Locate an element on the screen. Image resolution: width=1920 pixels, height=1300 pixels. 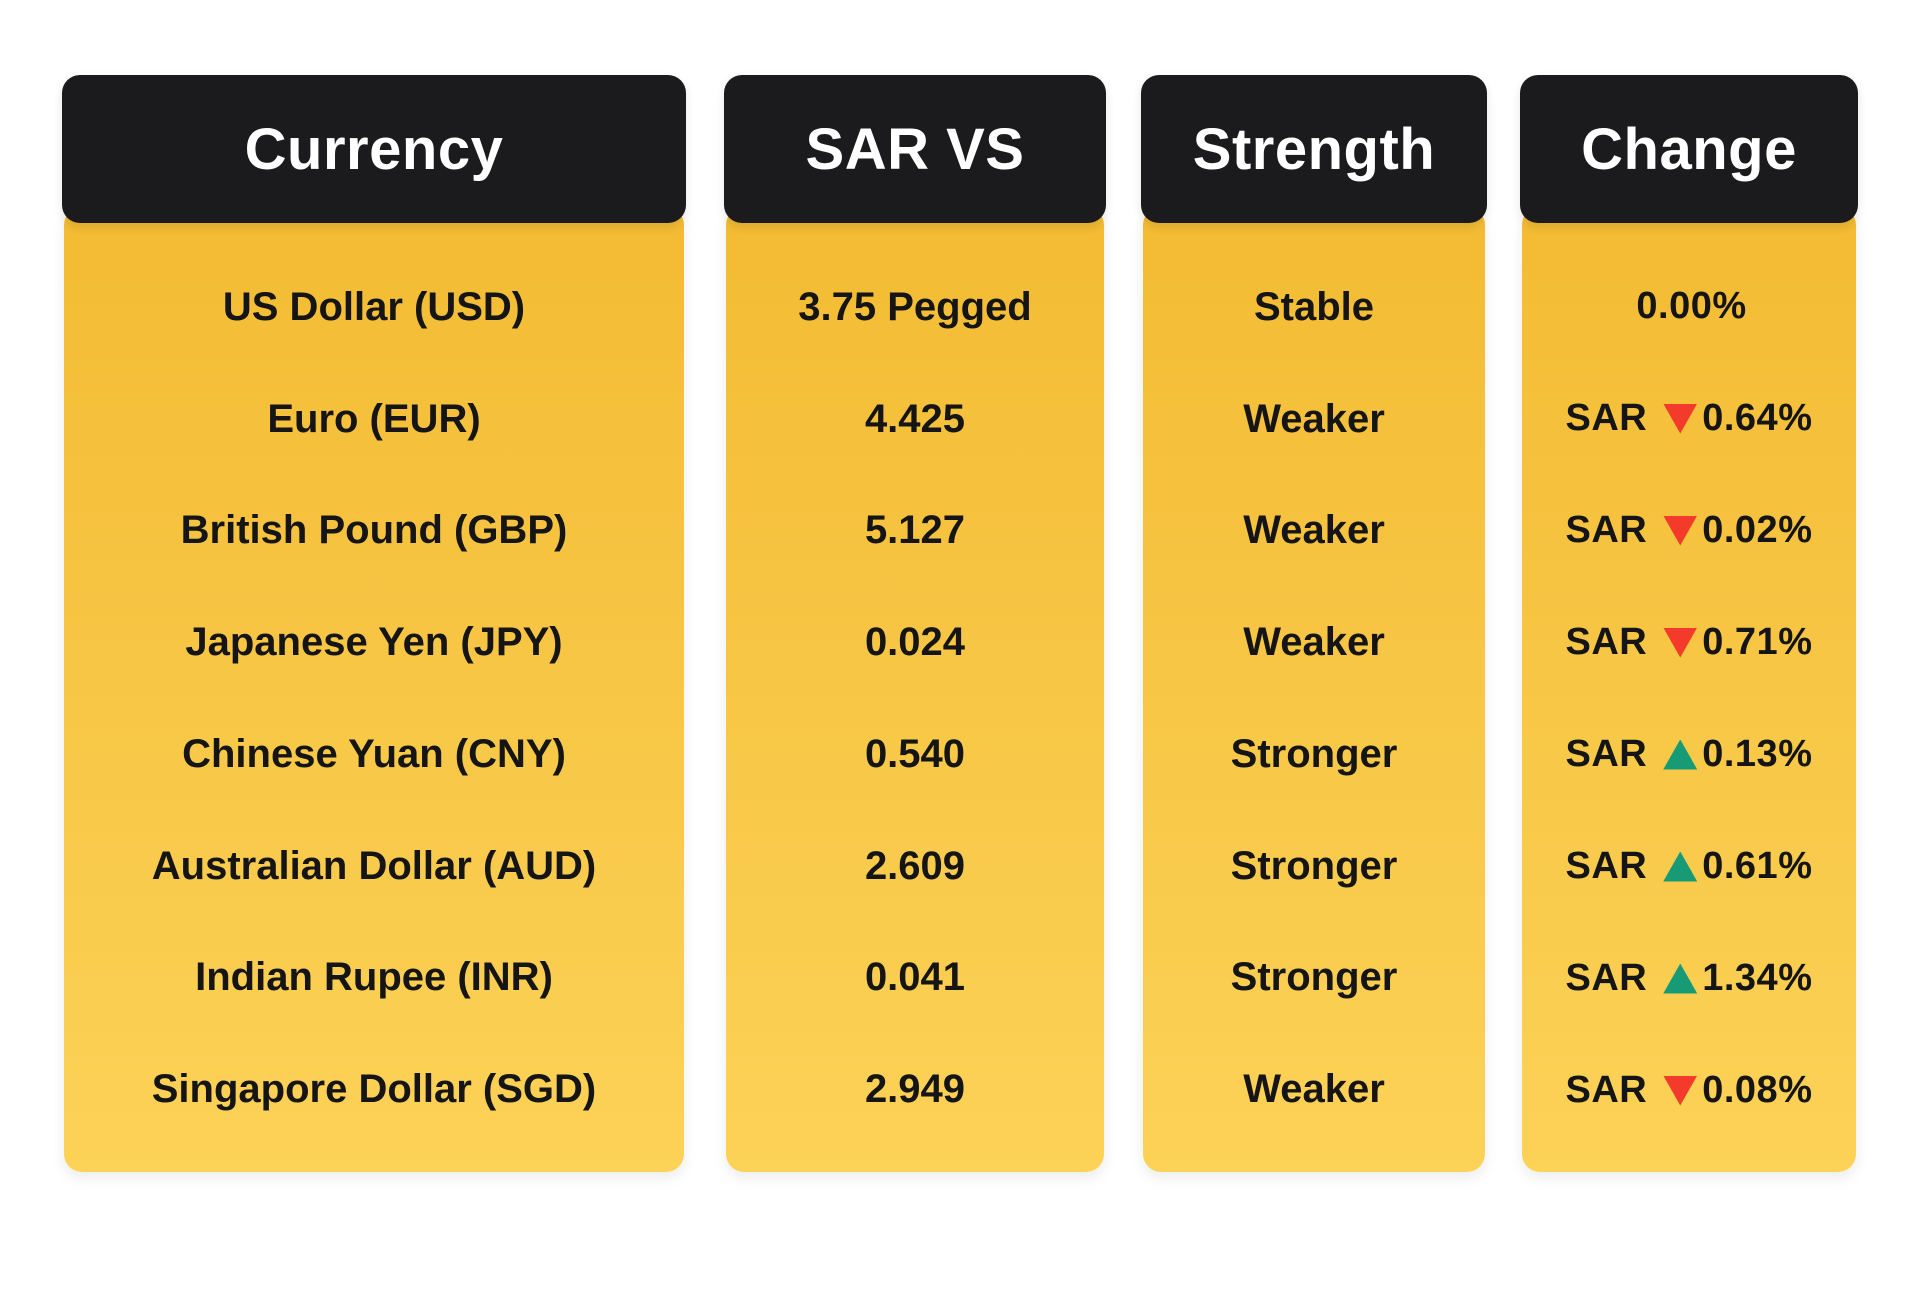
change-cell: SAR 1.34% is located at coordinates (1689, 978).